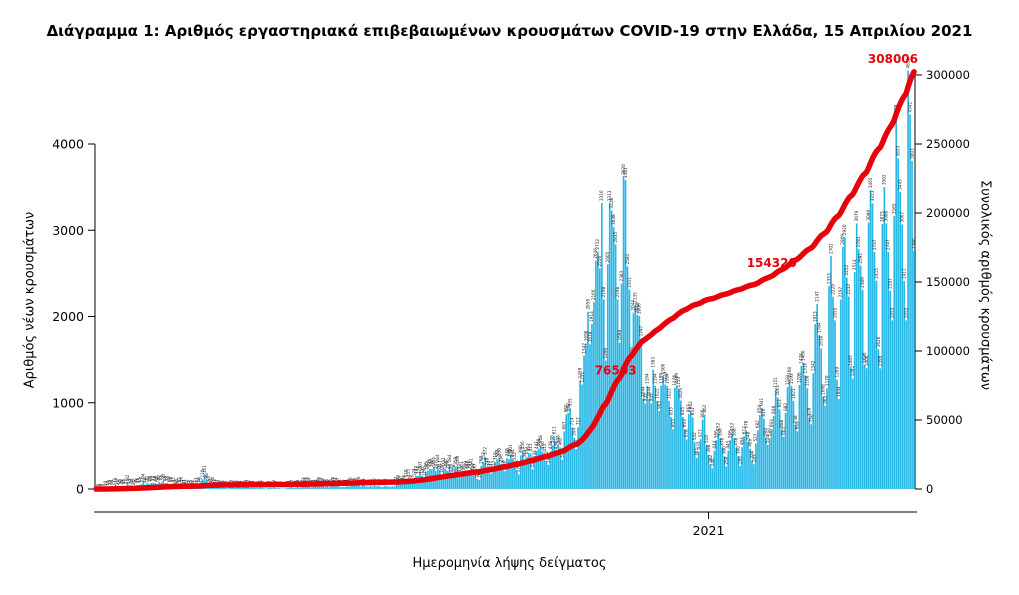 The width and height of the screenshot is (1019, 595). What do you see at coordinates (948, 144) in the screenshot?
I see `y-right-tick-label: 250000` at bounding box center [948, 144].